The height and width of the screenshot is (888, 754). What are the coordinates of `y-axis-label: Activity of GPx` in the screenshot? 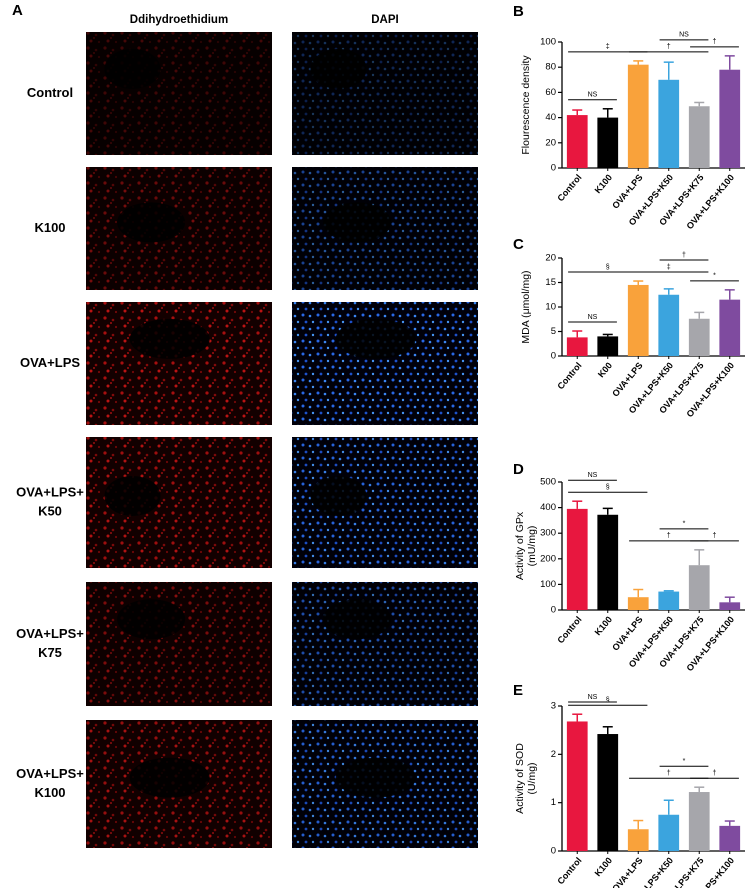 It's located at (520, 545).